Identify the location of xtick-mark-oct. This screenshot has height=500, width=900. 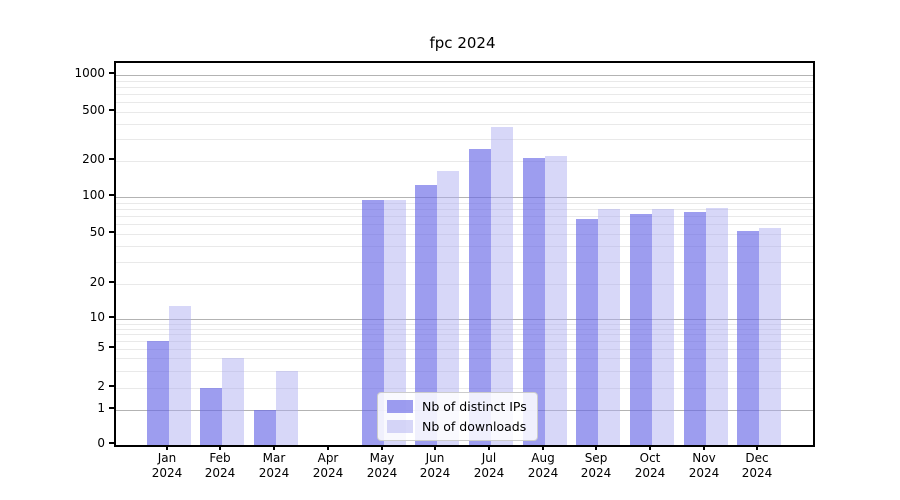
(650, 447).